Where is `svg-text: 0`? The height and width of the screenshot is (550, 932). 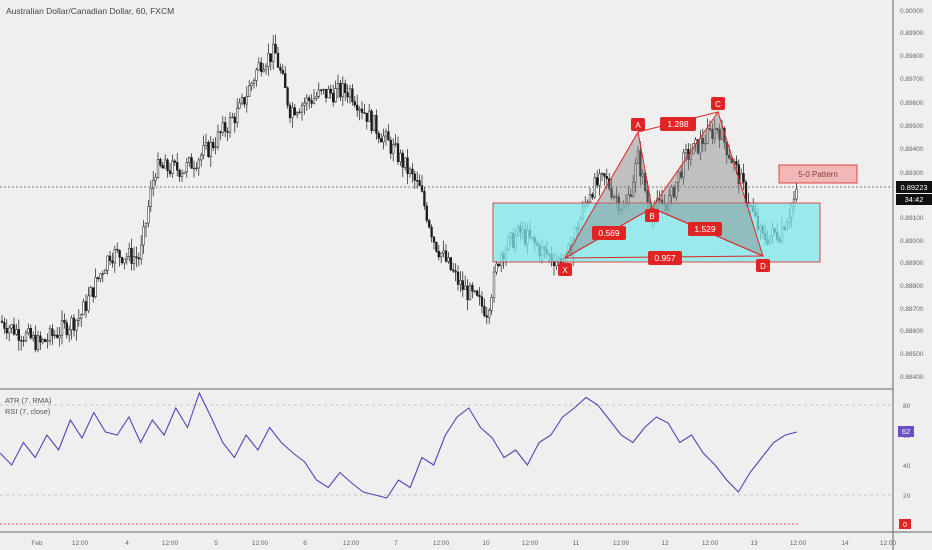 svg-text: 0 is located at coordinates (905, 525).